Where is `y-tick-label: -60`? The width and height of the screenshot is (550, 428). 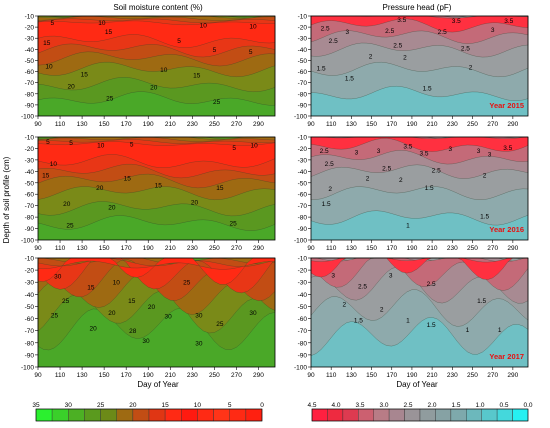 y-tick-label: -60 is located at coordinates (303, 72).